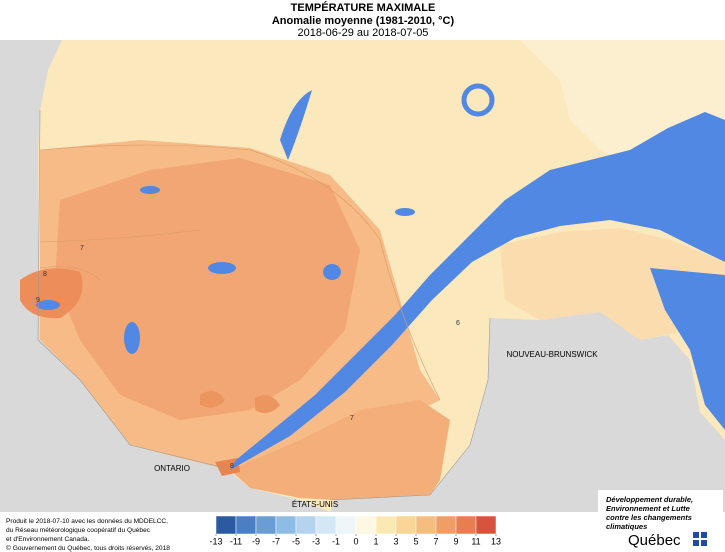  I want to click on legend-tick-label: -7, so click(276, 541).